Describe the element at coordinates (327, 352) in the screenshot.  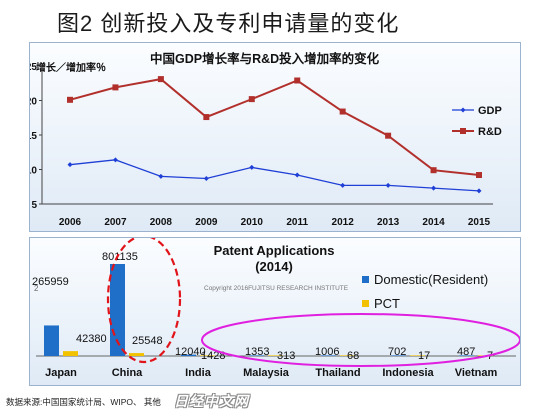
I see `data-label-domestic: 1006` at that location.